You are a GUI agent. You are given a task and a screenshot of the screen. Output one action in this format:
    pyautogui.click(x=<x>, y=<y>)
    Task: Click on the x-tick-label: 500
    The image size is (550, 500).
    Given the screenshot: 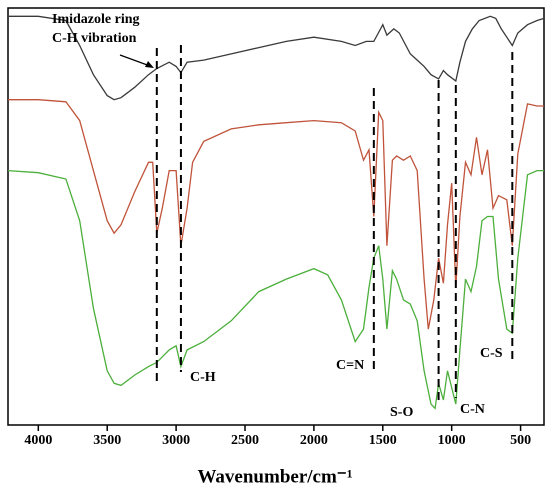 What is the action you would take?
    pyautogui.click(x=520, y=440)
    